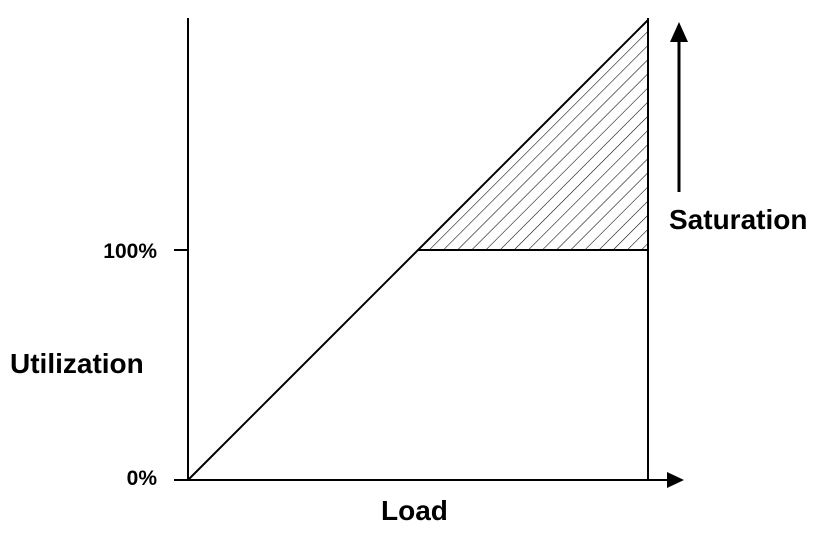 This screenshot has height=540, width=840. Describe the element at coordinates (675, 480) in the screenshot. I see `x-axis-arrow-icon` at that location.